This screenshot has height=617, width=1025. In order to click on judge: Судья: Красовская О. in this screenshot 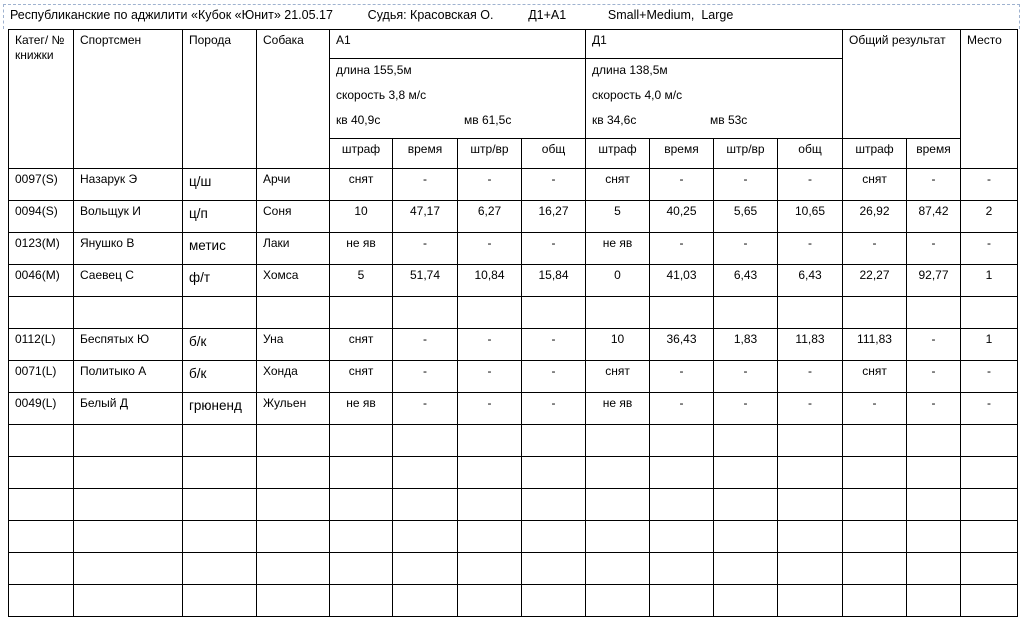, I will do `click(430, 15)`.